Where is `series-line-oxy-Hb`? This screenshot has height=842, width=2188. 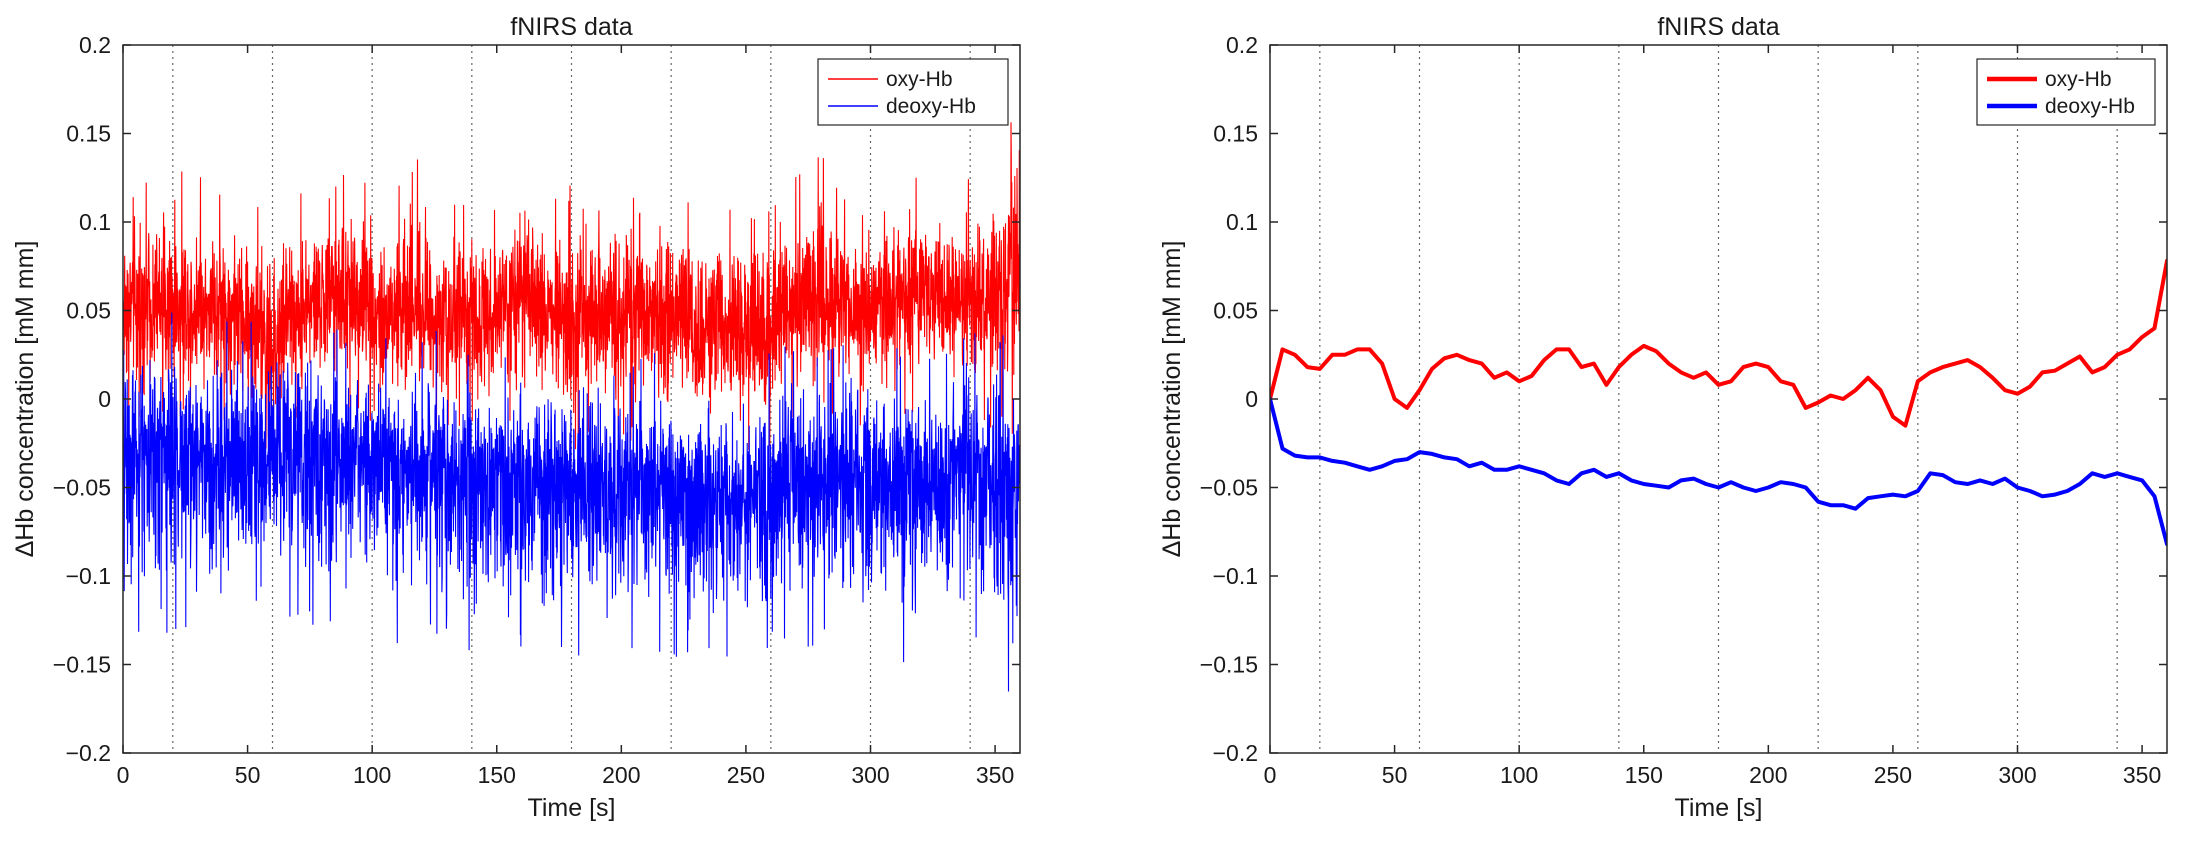 series-line-oxy-Hb is located at coordinates (1718, 343).